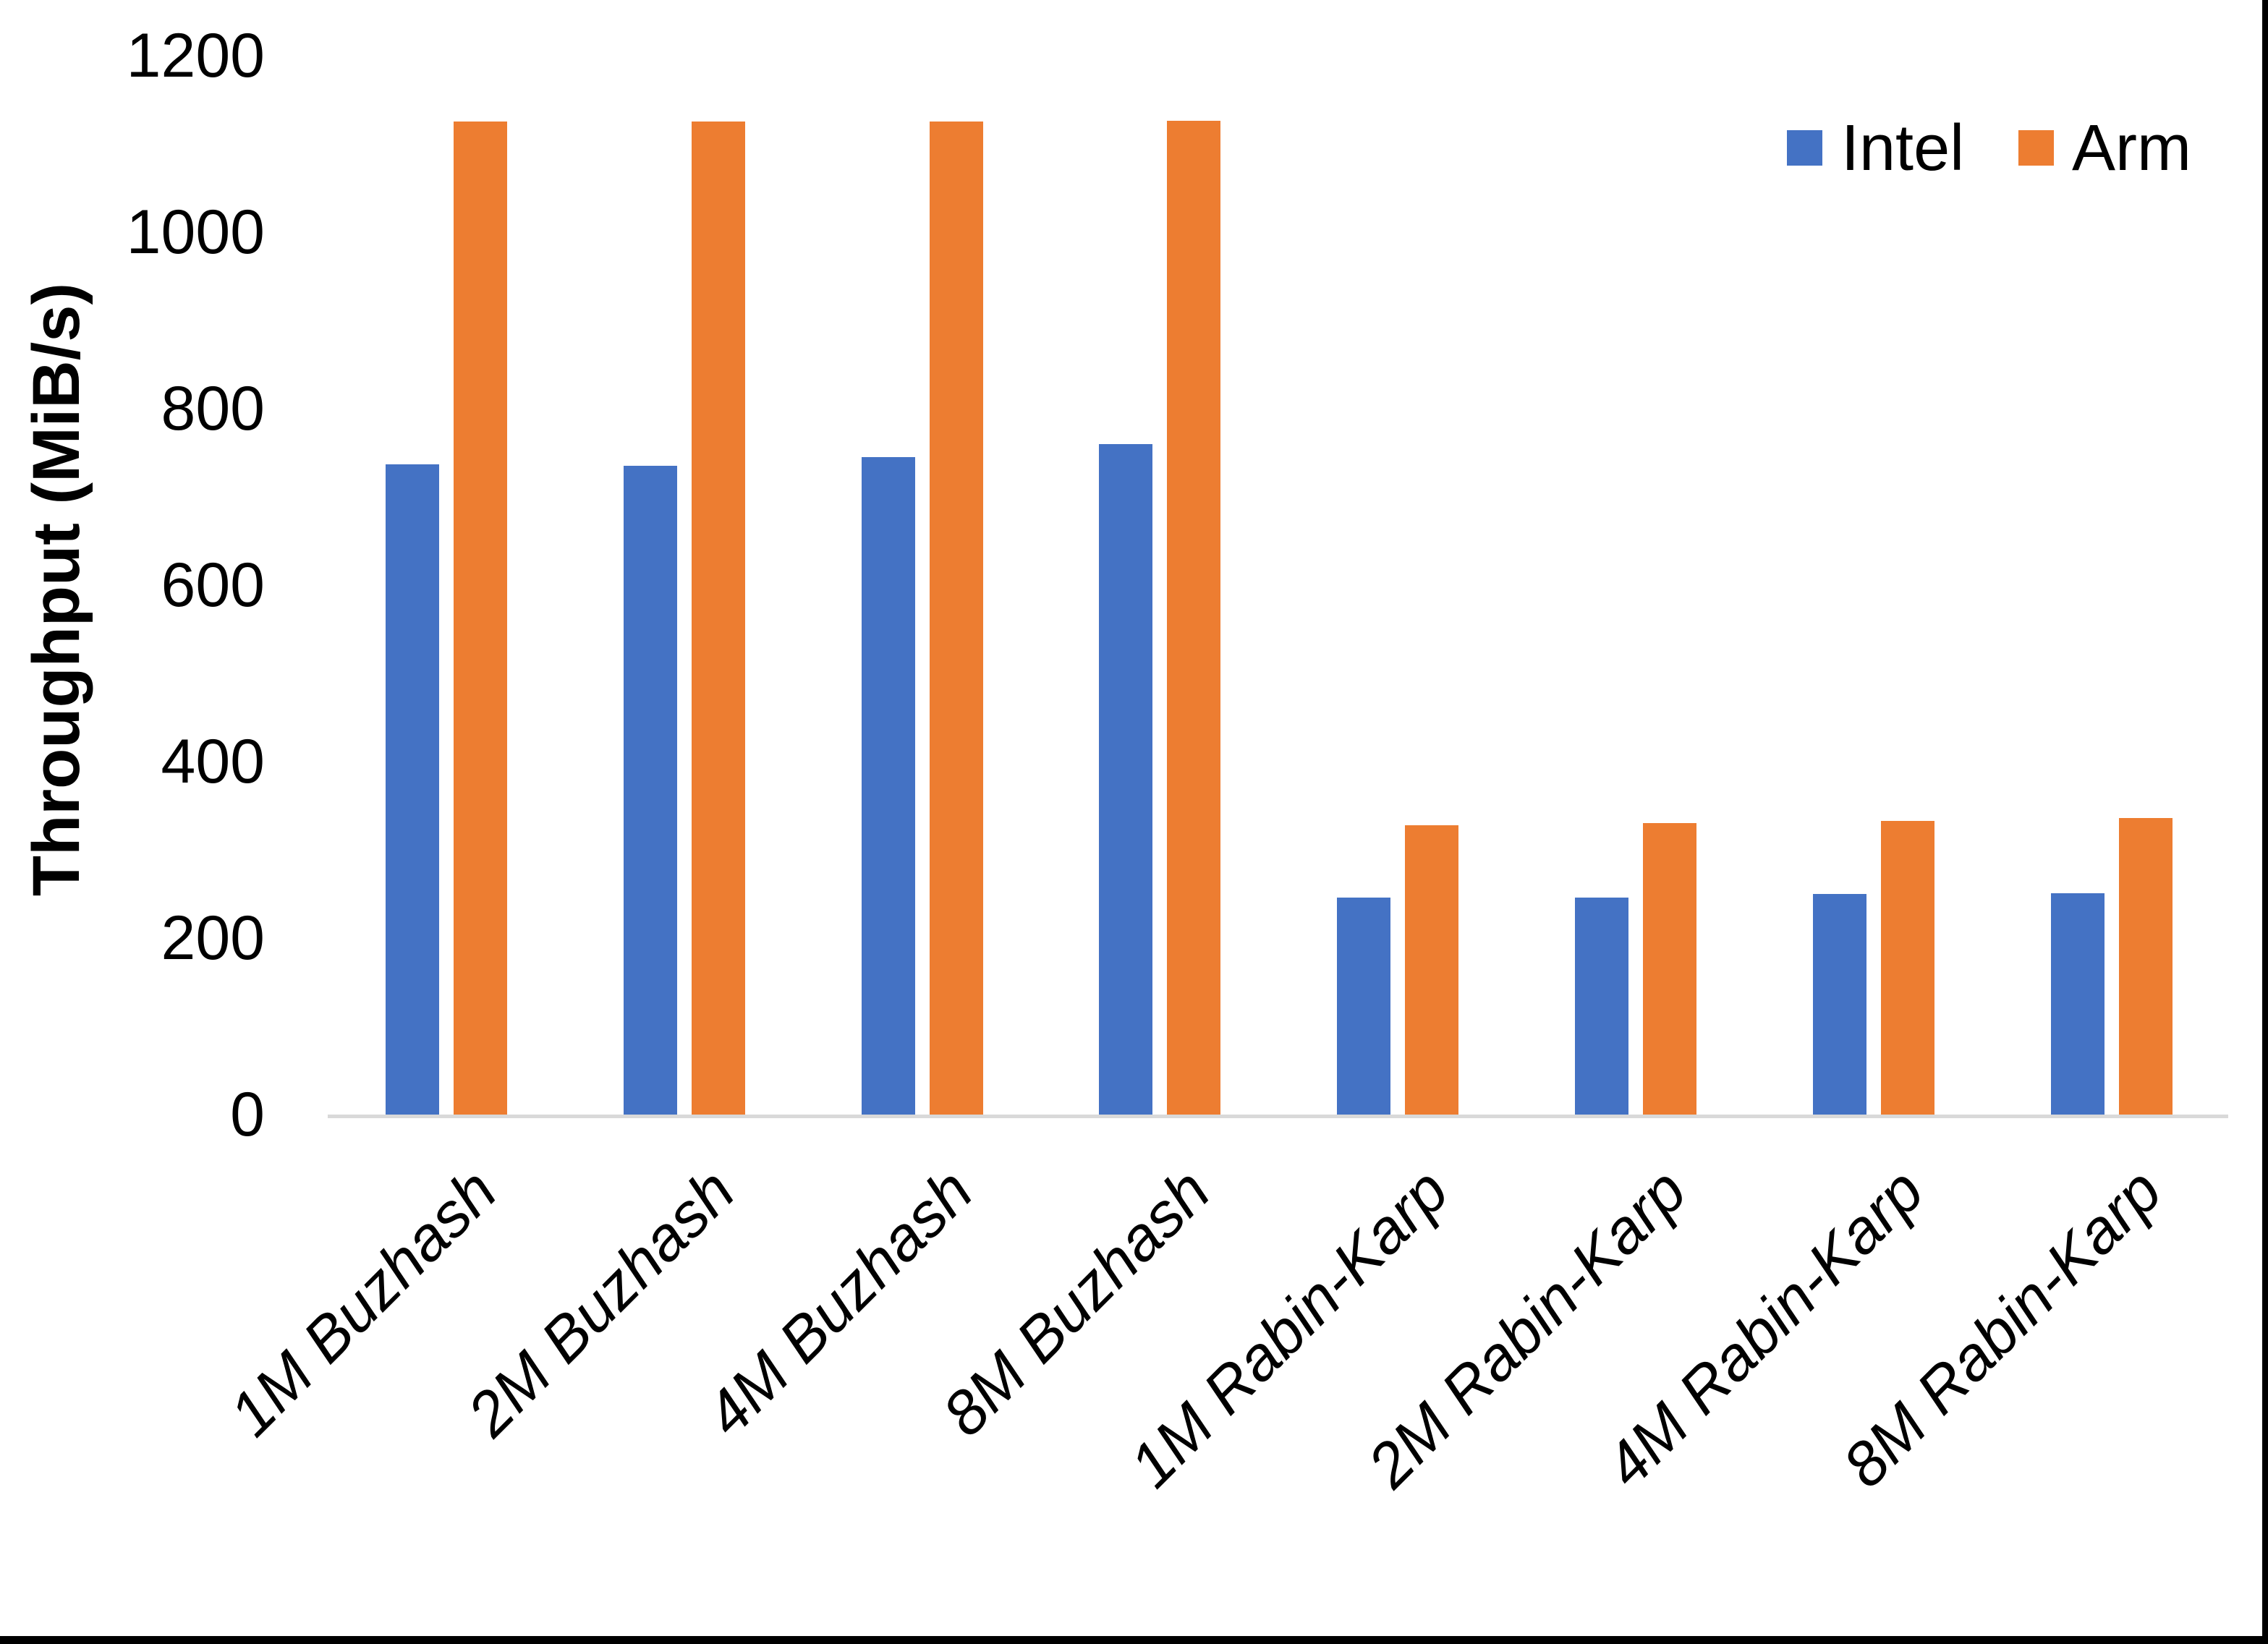  Describe the element at coordinates (2146, 966) in the screenshot. I see `bar-arm-8m-rabin-karp` at that location.